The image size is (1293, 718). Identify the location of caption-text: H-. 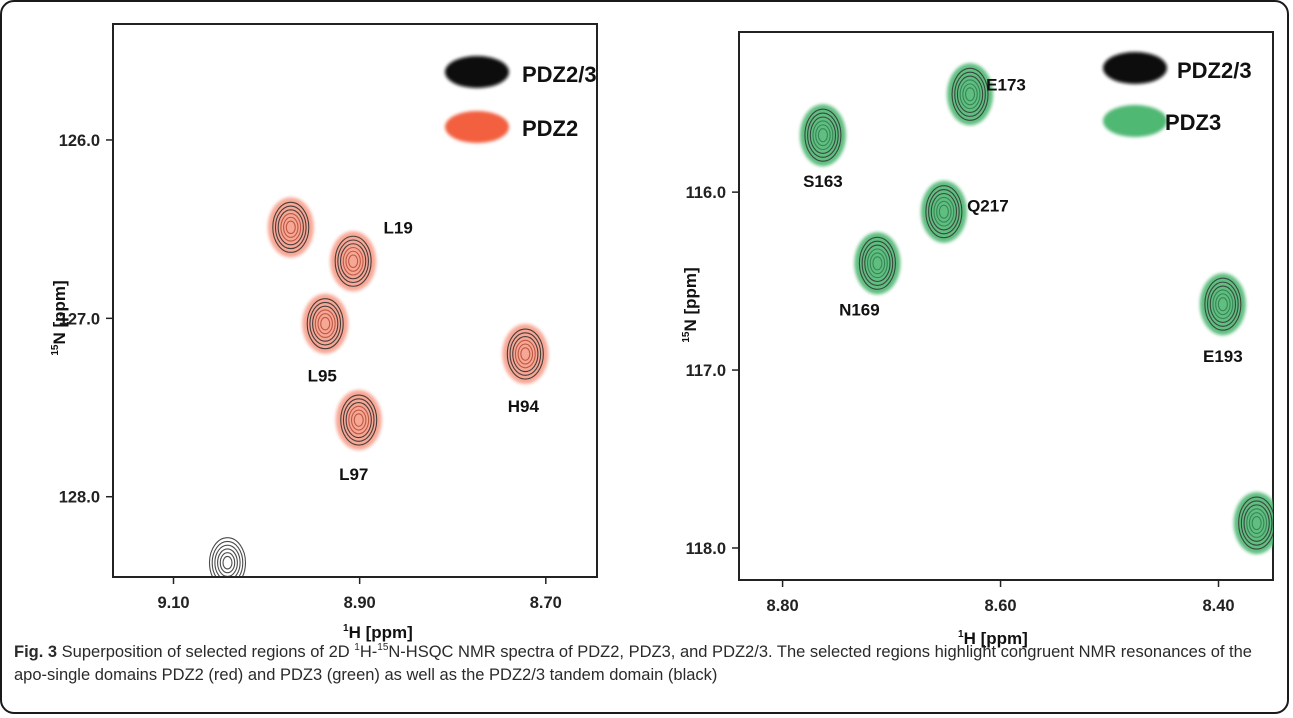
(368, 652).